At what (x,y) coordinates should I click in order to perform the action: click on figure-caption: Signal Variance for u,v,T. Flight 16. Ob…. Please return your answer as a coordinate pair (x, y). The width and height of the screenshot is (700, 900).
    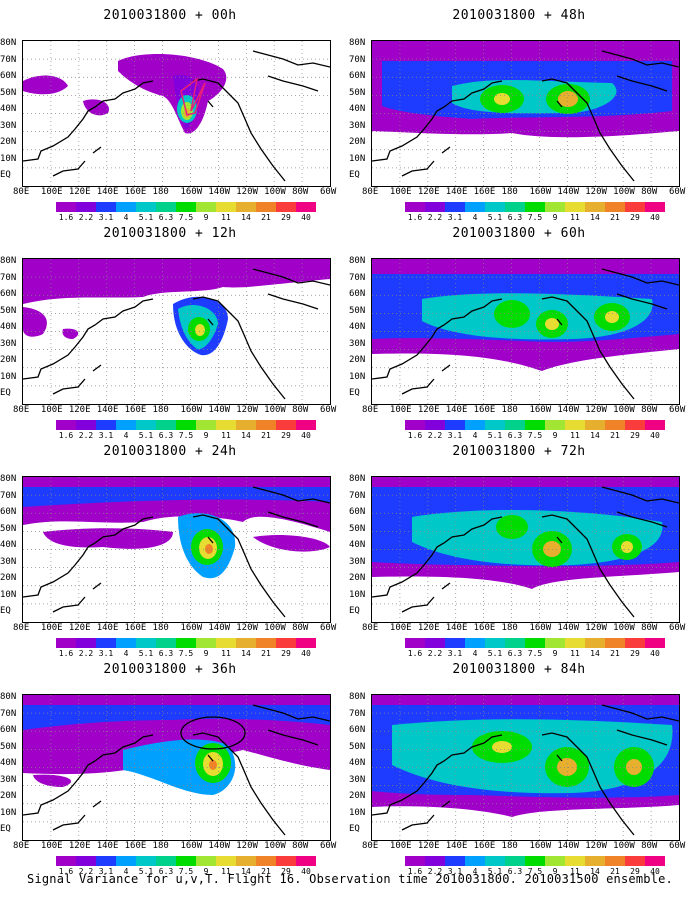
    Looking at the image, I should click on (350, 879).